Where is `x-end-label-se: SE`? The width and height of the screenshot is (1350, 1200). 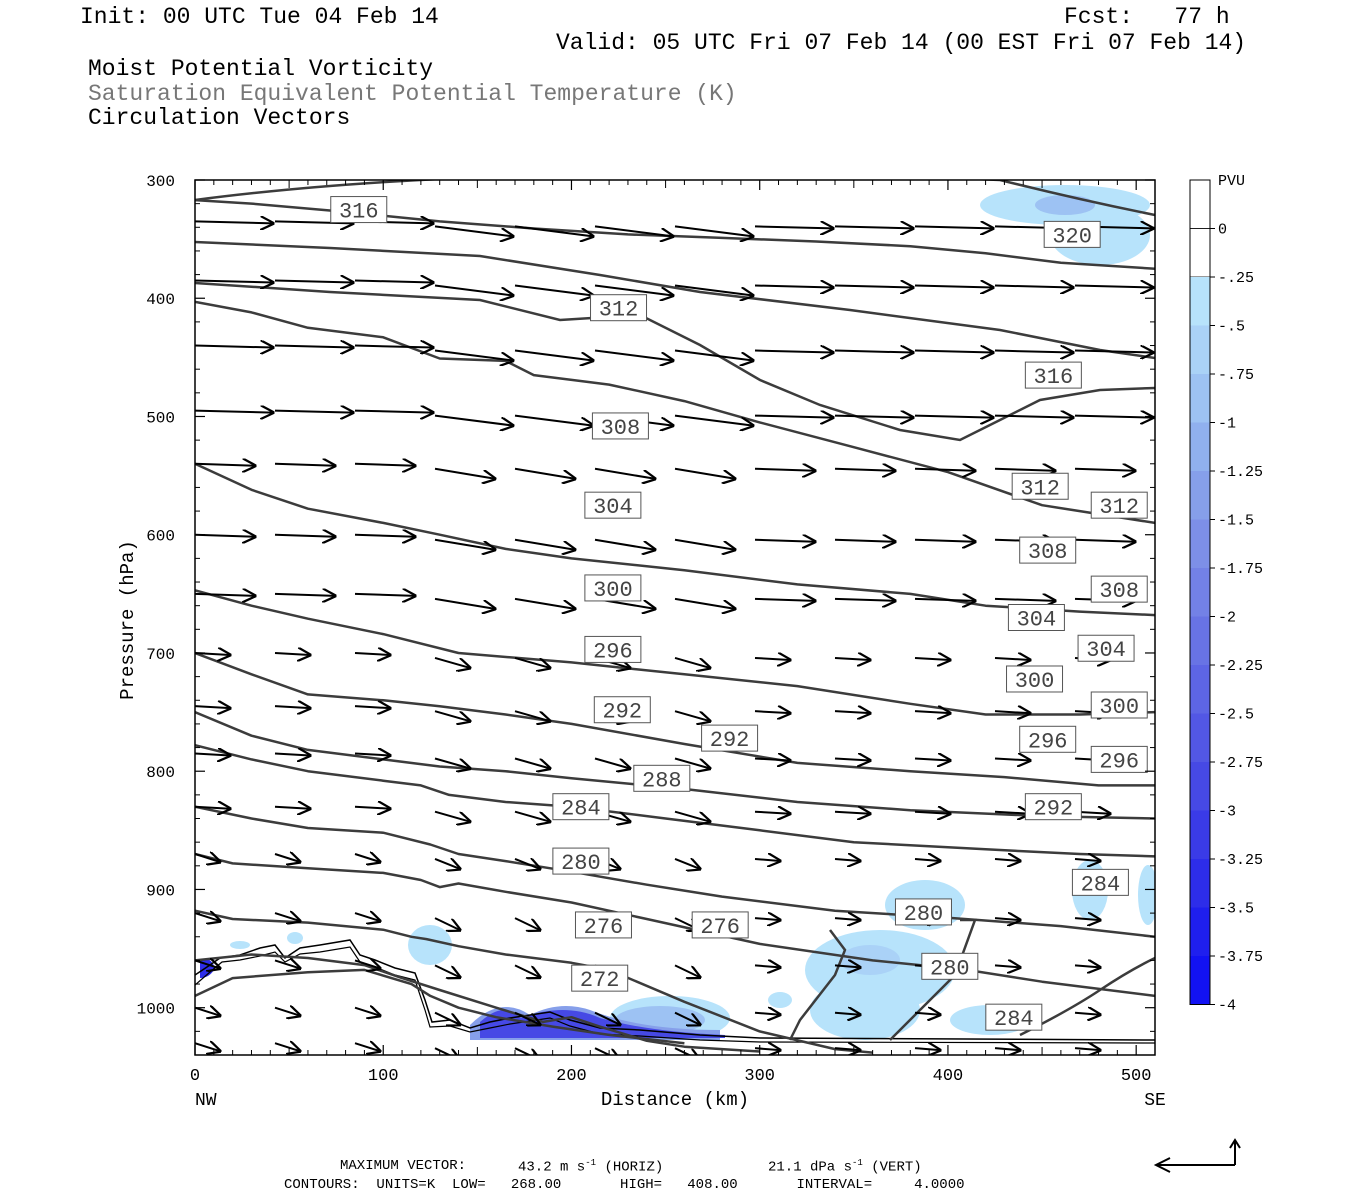
x-end-label-se: SE is located at coordinates (1155, 1101).